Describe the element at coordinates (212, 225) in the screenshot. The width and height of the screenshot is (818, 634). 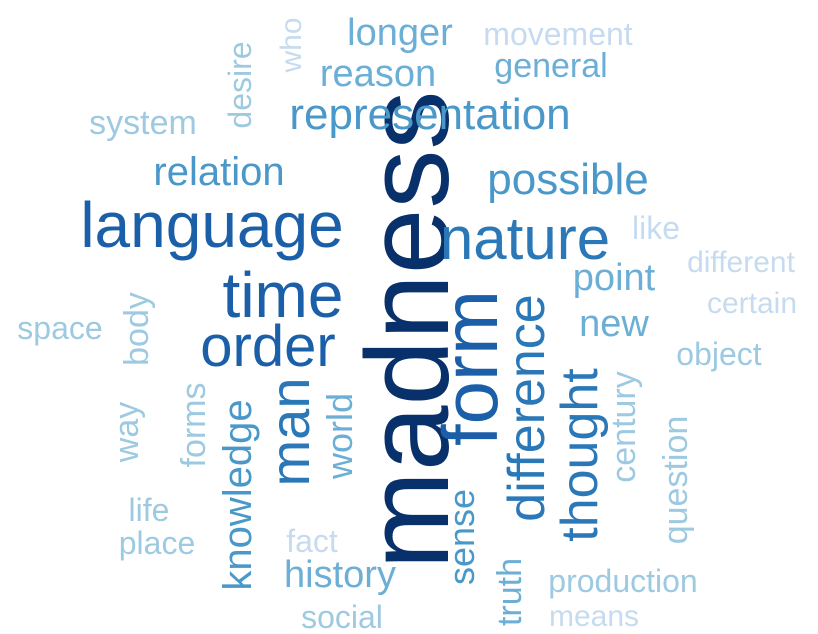
I see `cloud-word-language: language` at that location.